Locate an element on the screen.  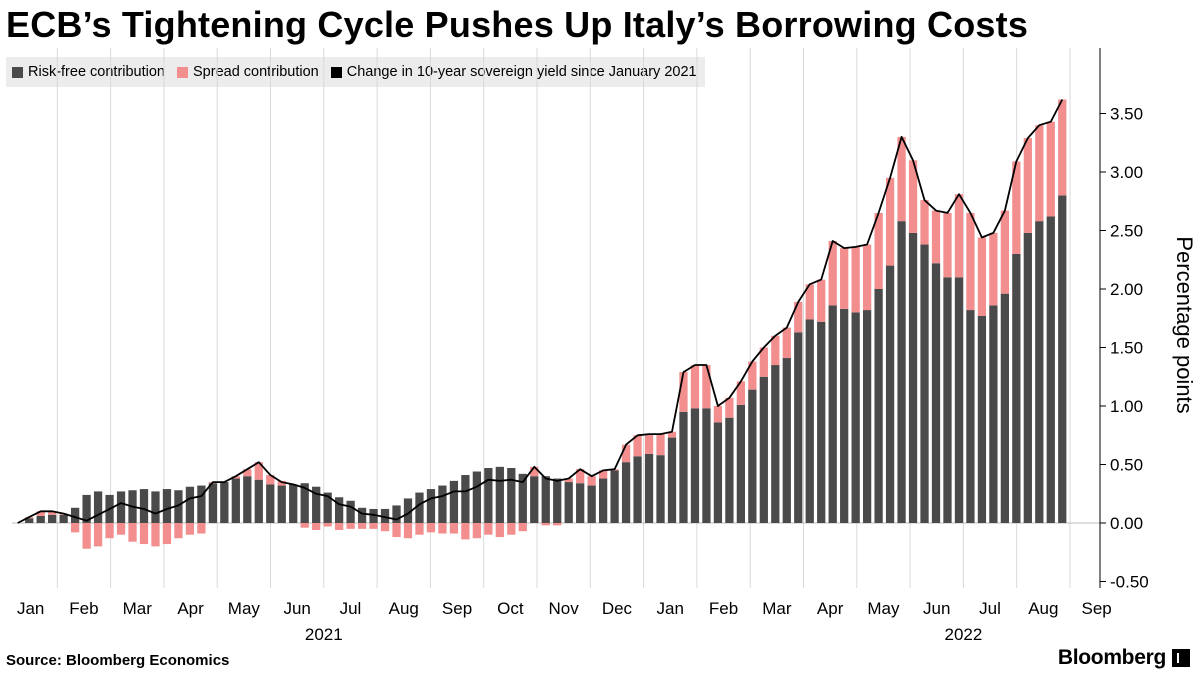
brand-wordmark: Bloomberg is located at coordinates (1111, 657).